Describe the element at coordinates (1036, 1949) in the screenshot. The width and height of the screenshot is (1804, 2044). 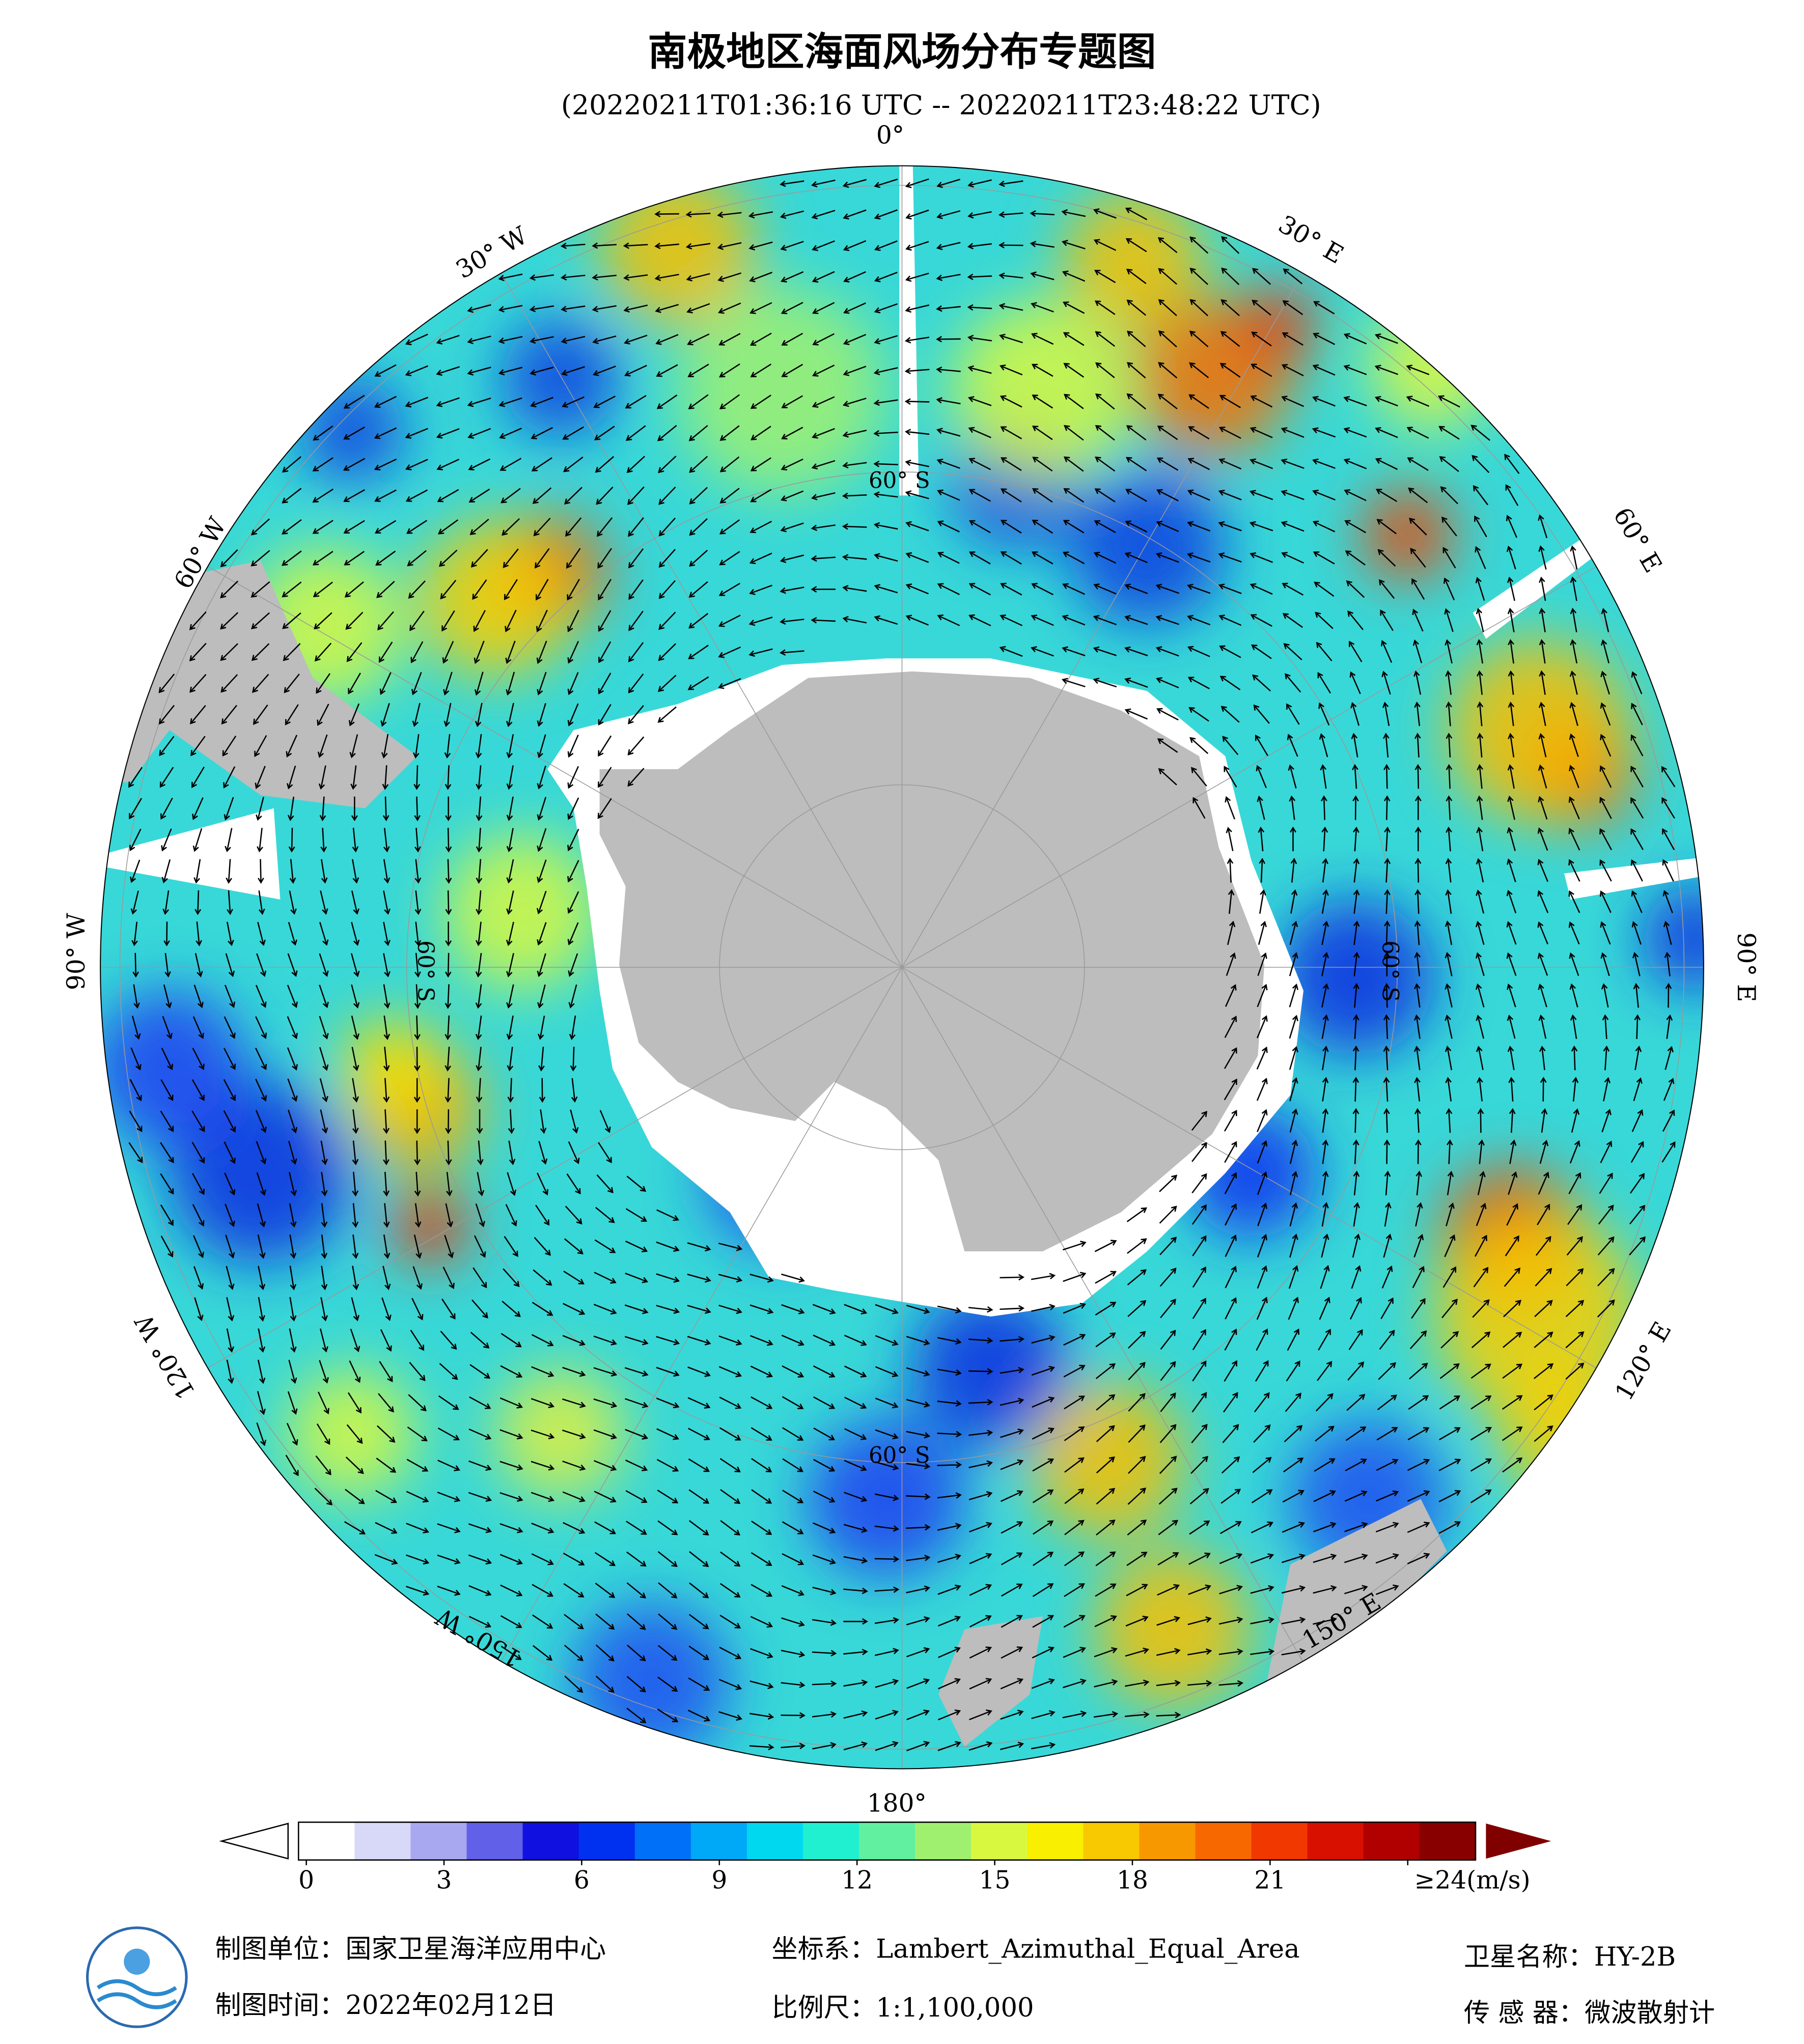
I see `crs: 坐标系：Lambert_Azimuthal_Equal_Area` at that location.